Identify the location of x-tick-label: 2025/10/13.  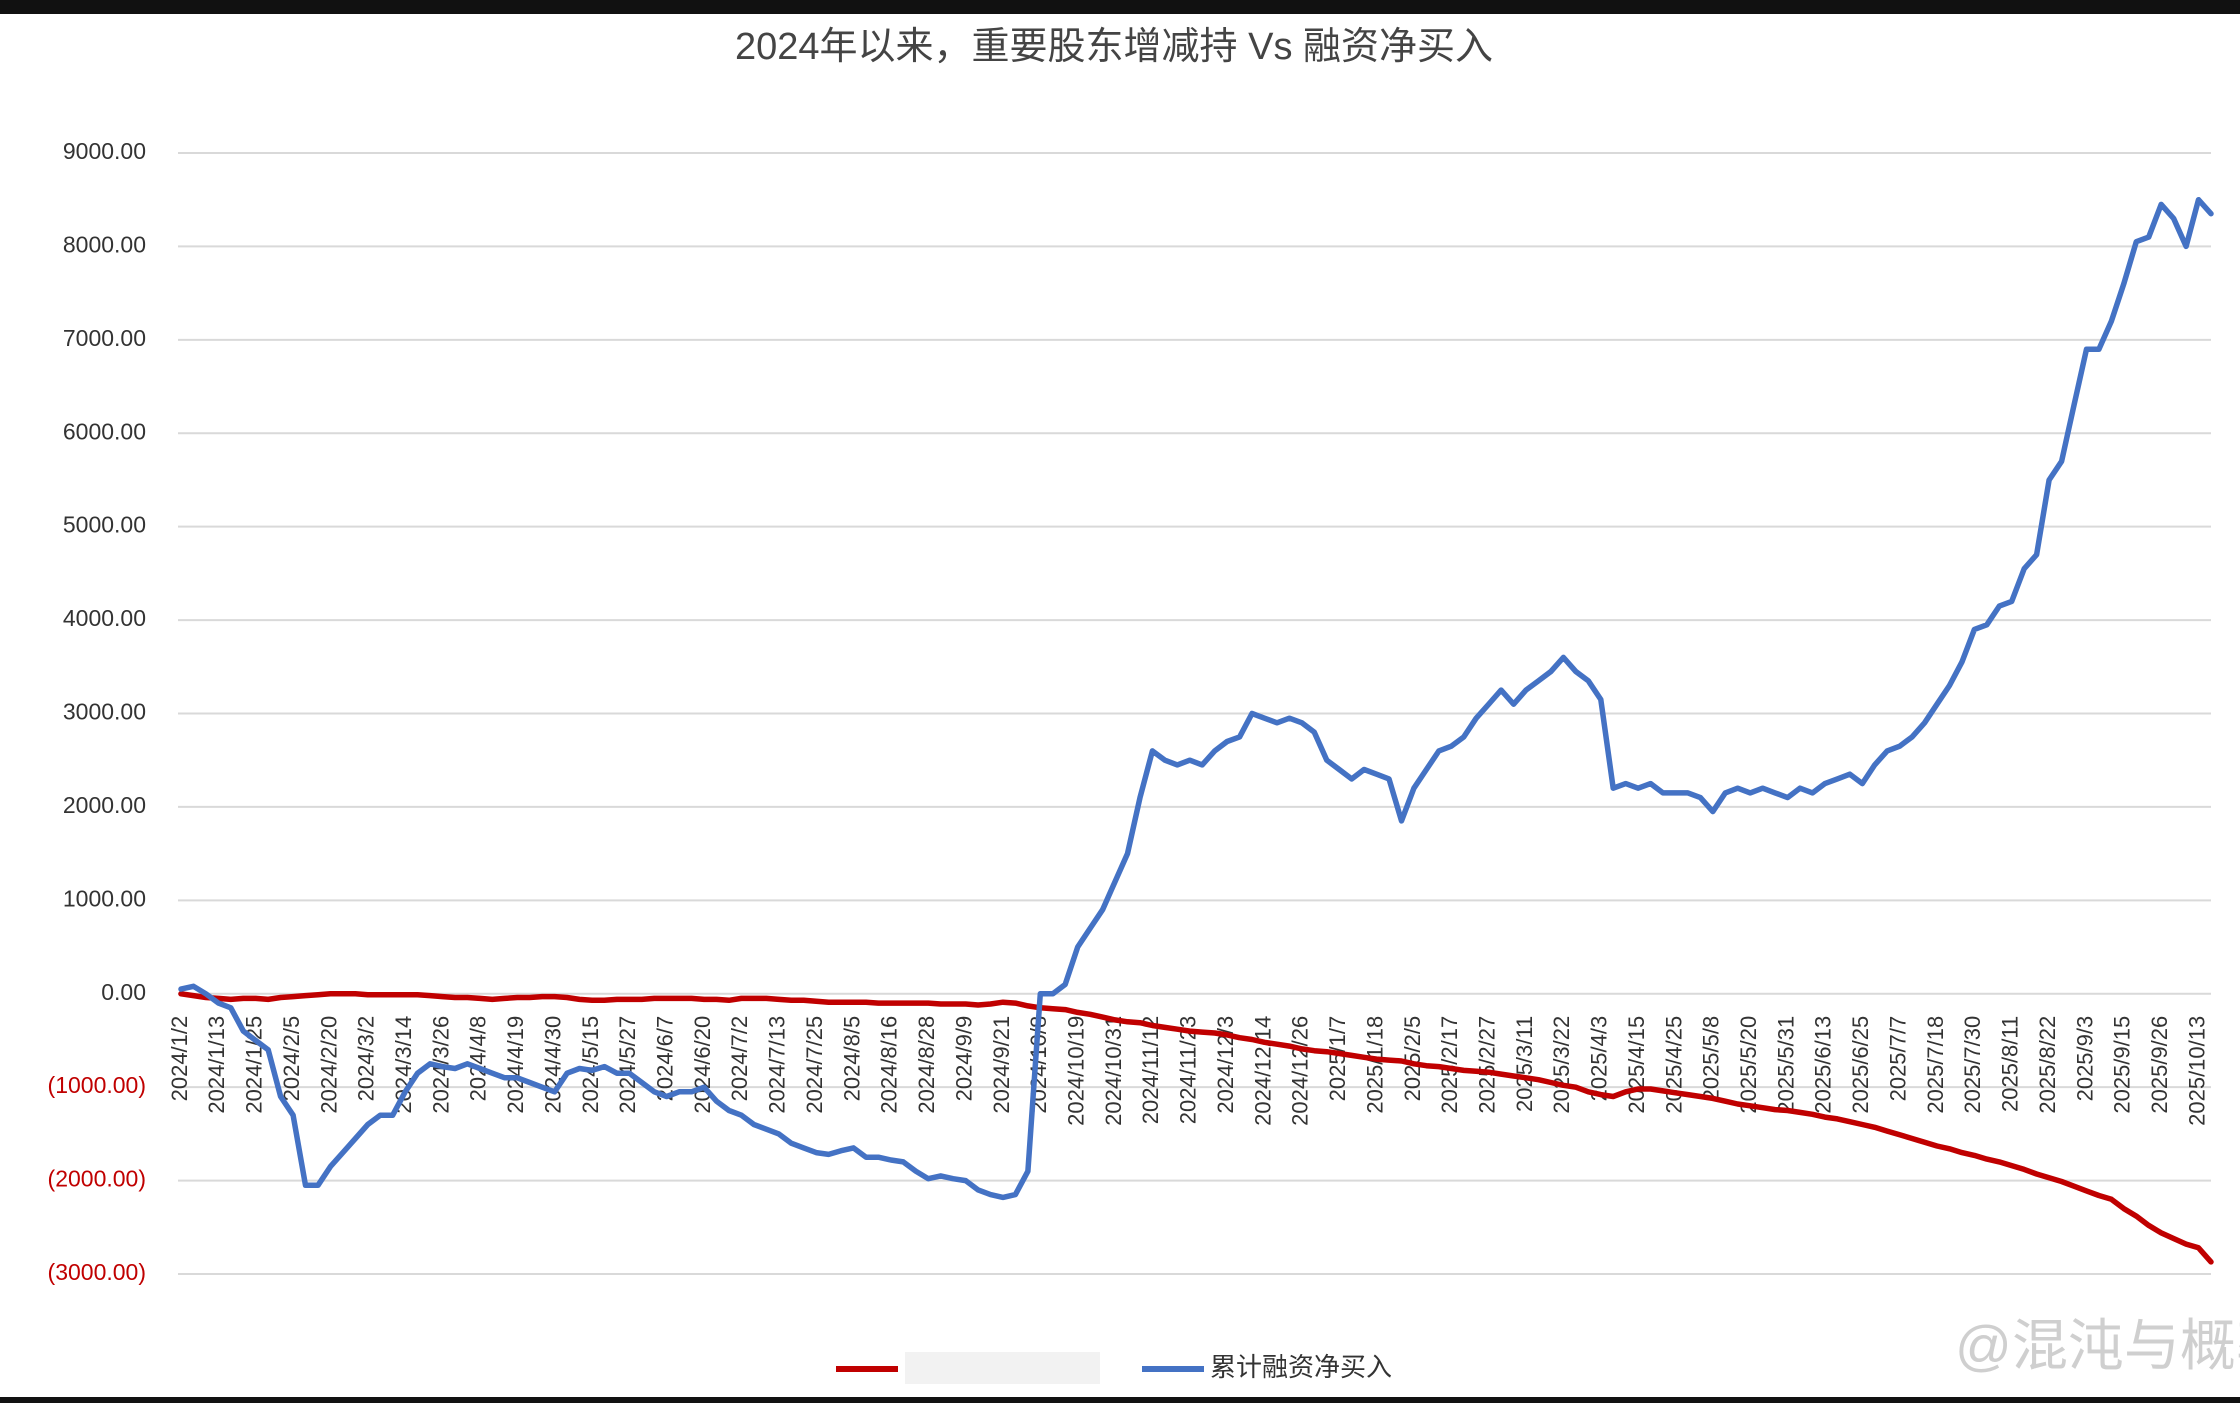
(2196, 1071).